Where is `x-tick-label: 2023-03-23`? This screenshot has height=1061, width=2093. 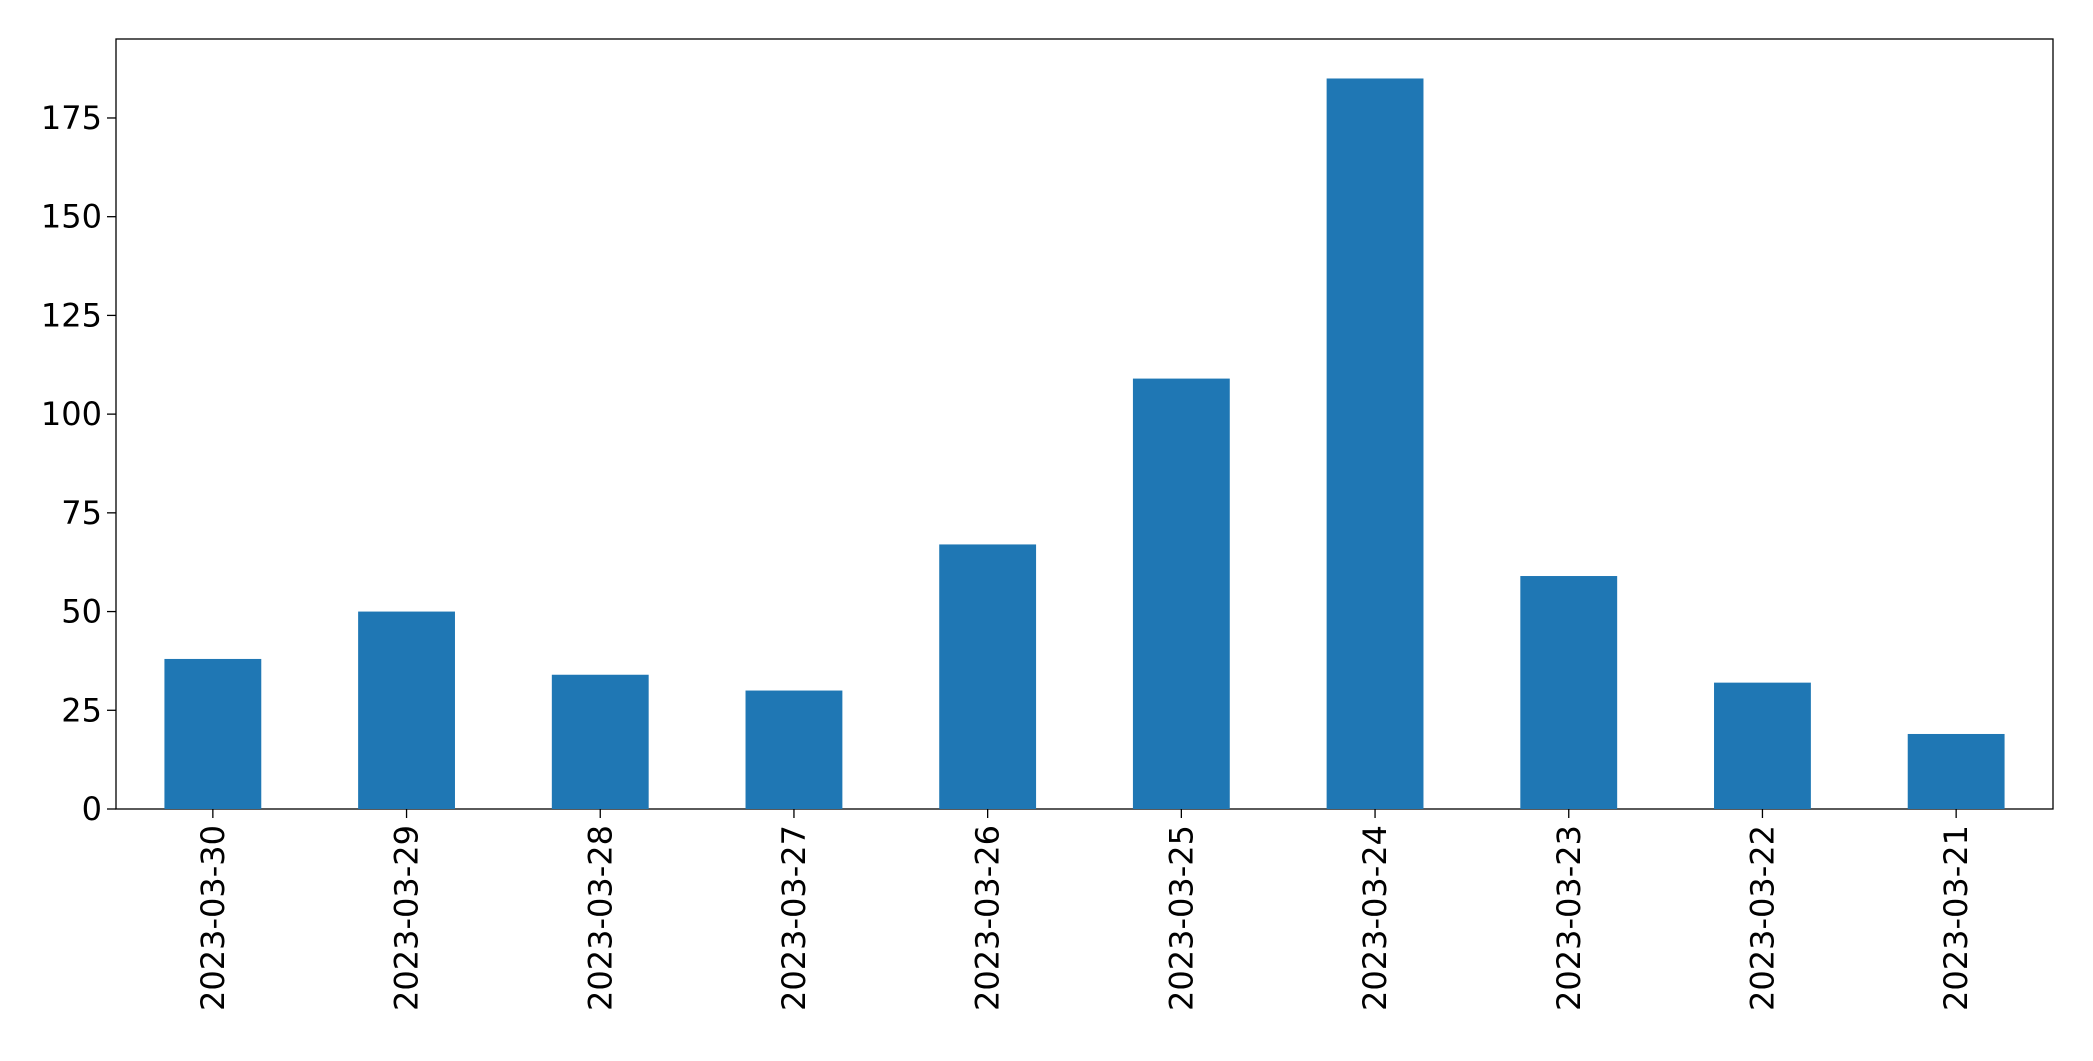
x-tick-label: 2023-03-23 is located at coordinates (1569, 918).